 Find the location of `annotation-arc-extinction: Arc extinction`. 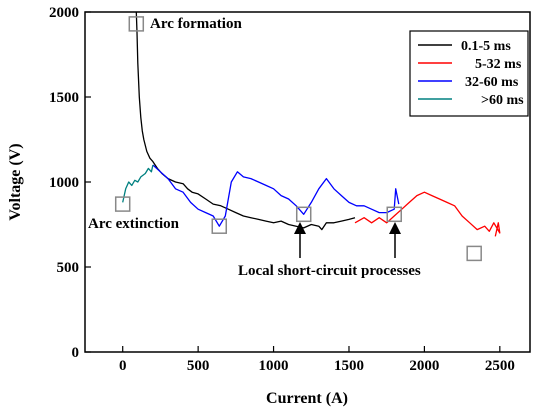

annotation-arc-extinction: Arc extinction is located at coordinates (134, 224).